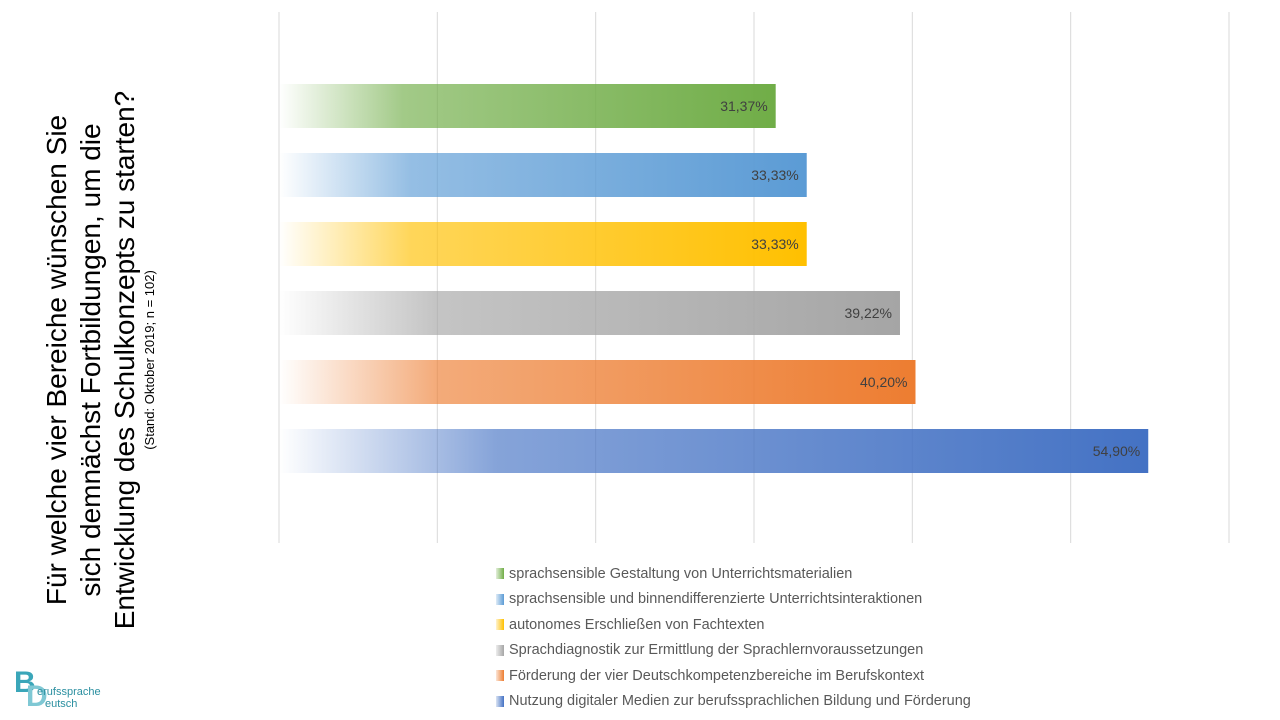 Image resolution: width=1280 pixels, height=720 pixels. What do you see at coordinates (1116, 451) in the screenshot?
I see `data-label-6: 54,90%` at bounding box center [1116, 451].